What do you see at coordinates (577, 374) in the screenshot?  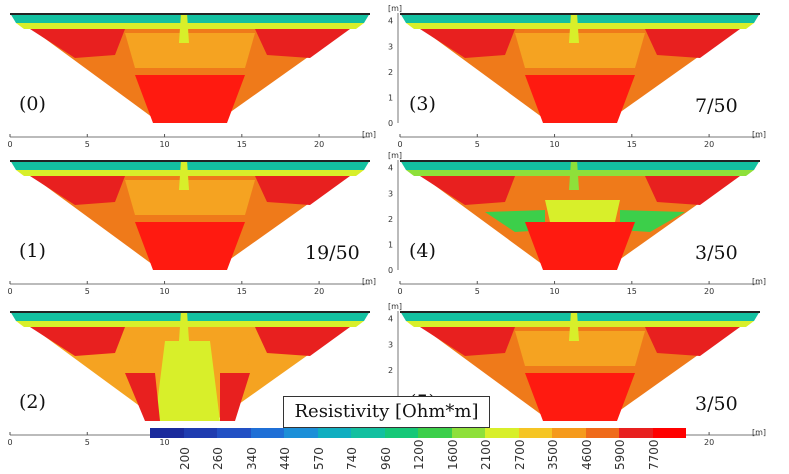 I see `section-svg: 20 [m] 2 3 4 [m]` at bounding box center [577, 374].